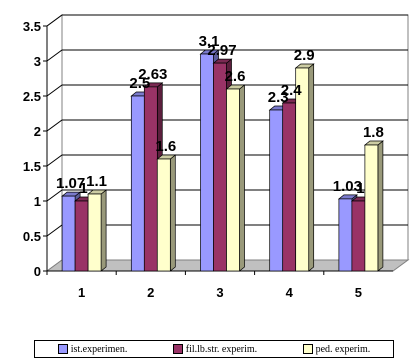 The height and width of the screenshot is (363, 410). Describe the element at coordinates (139, 83) in the screenshot. I see `data-label: 2.5` at that location.